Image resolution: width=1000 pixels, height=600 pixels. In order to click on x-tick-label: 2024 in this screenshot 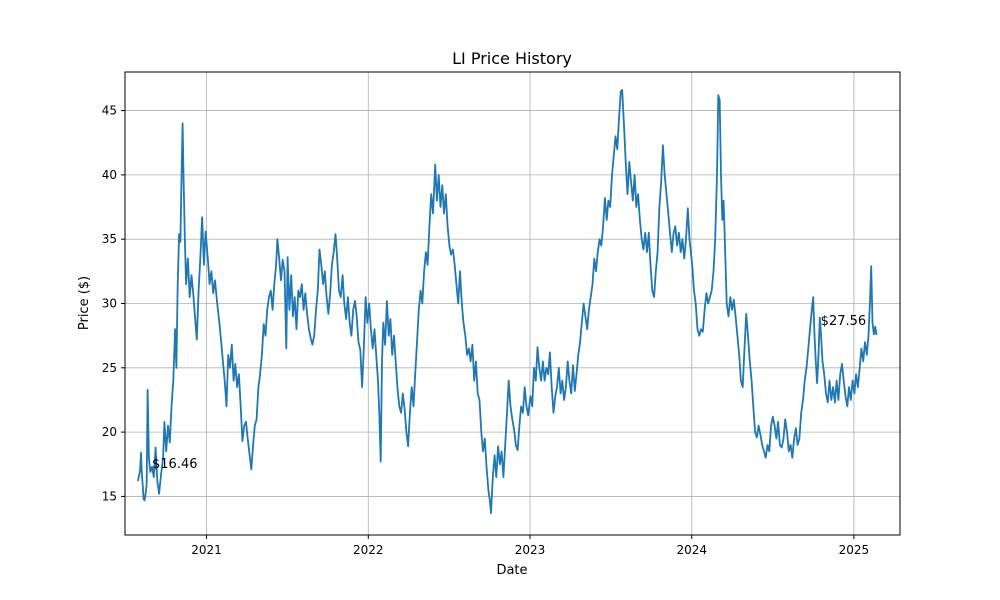, I will do `click(691, 550)`.